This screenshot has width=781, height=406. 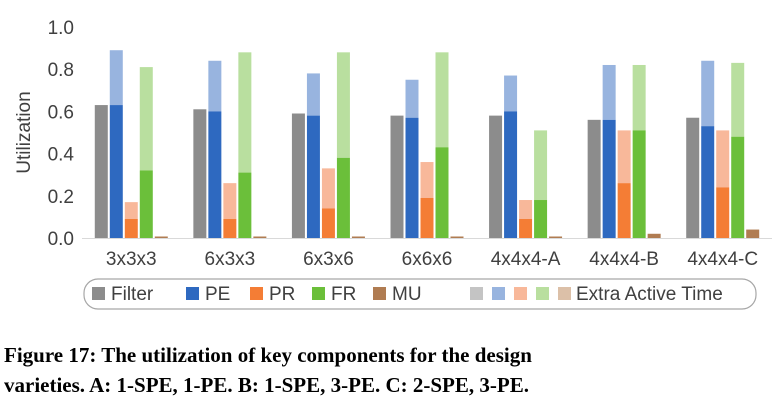 What do you see at coordinates (256, 293) in the screenshot?
I see `legend-swatch-pr` at bounding box center [256, 293].